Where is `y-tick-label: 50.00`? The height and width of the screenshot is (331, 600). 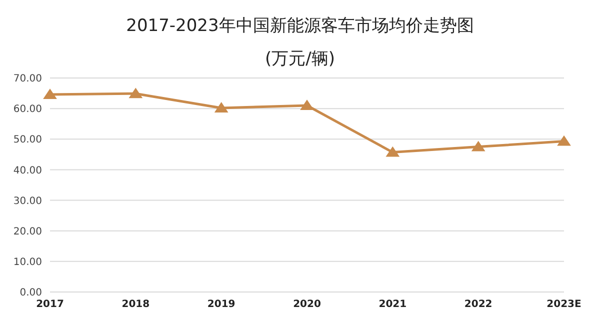 y-tick-label: 50.00 is located at coordinates (27, 140).